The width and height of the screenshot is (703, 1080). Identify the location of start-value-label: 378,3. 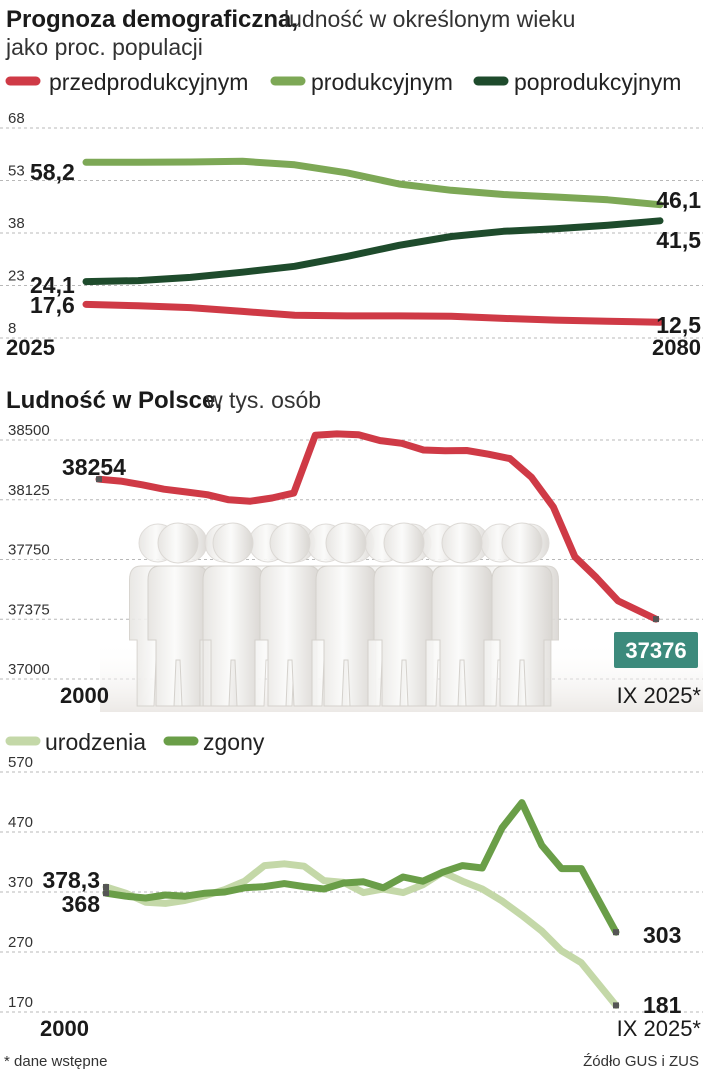
(71, 880).